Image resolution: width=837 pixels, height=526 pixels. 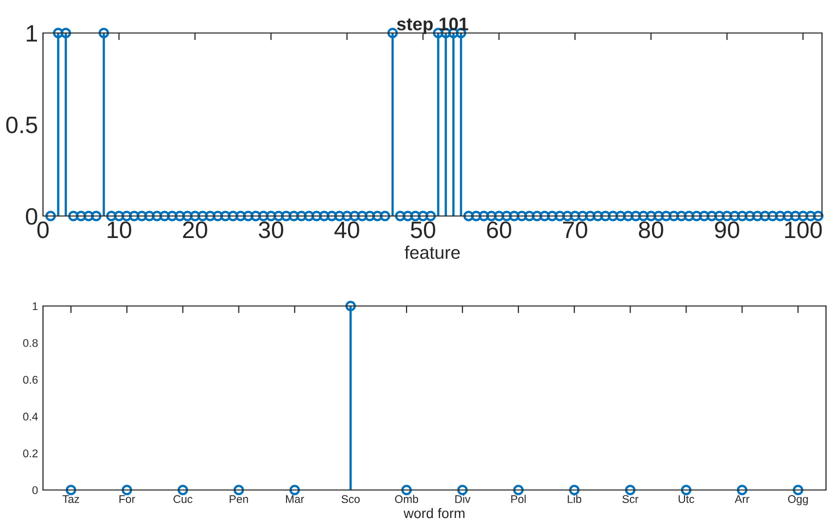 What do you see at coordinates (30, 380) in the screenshot?
I see `y-tick-label: 0.6` at bounding box center [30, 380].